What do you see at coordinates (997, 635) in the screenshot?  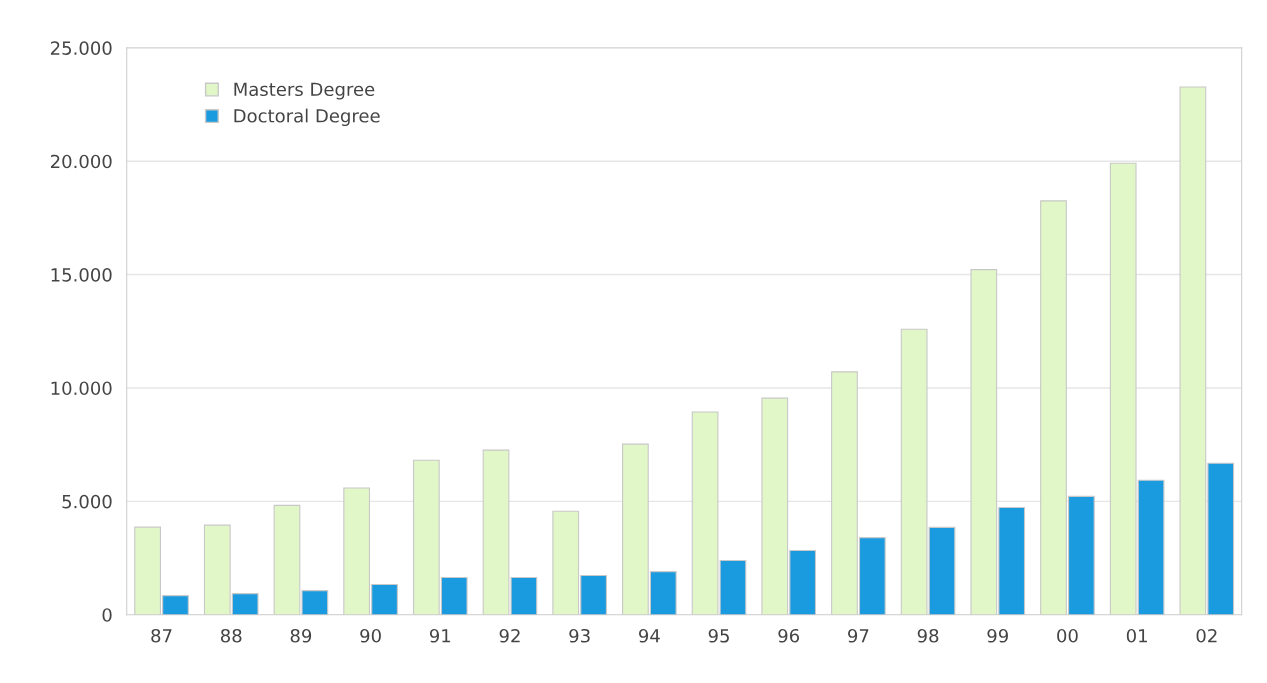 I see `x-tick-label: 99` at bounding box center [997, 635].